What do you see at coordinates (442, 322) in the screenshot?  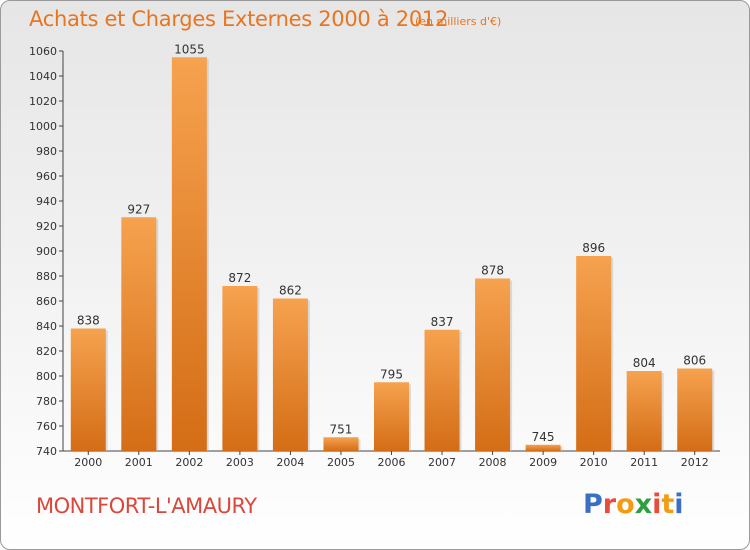 I see `bar-value-label: 837` at bounding box center [442, 322].